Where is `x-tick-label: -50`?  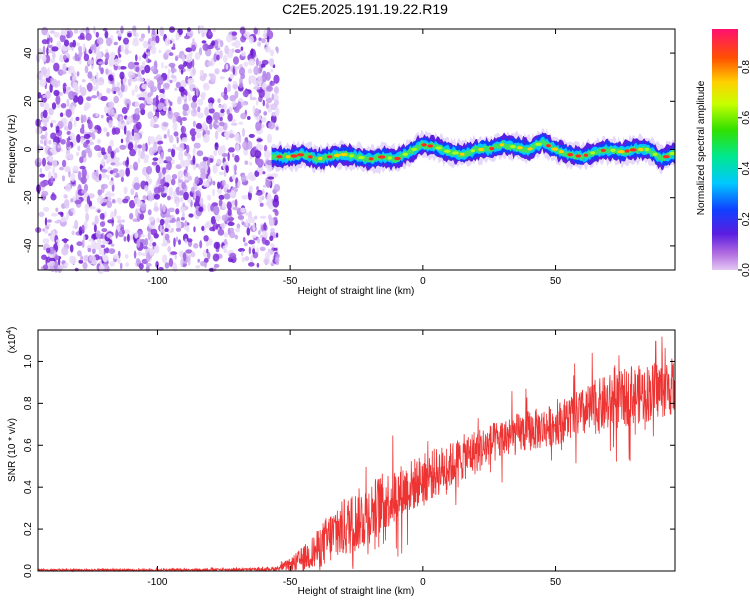 x-tick-label: -50 is located at coordinates (290, 281).